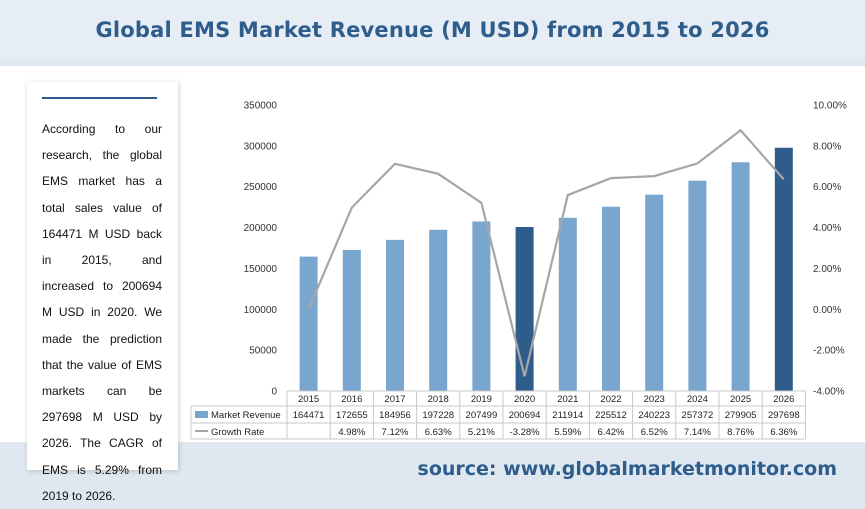 This screenshot has width=865, height=509. Describe the element at coordinates (261, 106) in the screenshot. I see `y-left-tick-label: 350000` at that location.